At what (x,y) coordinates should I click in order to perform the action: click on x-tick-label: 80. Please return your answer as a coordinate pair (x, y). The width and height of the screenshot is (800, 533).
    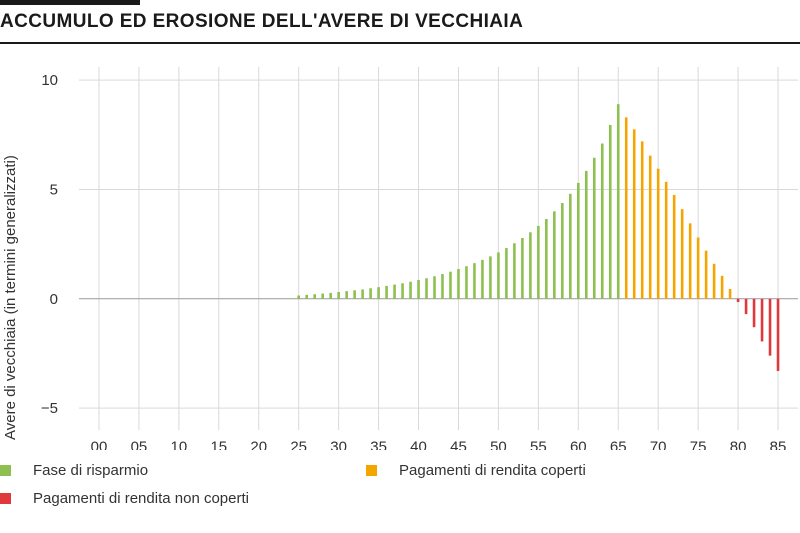
    Looking at the image, I should click on (738, 445).